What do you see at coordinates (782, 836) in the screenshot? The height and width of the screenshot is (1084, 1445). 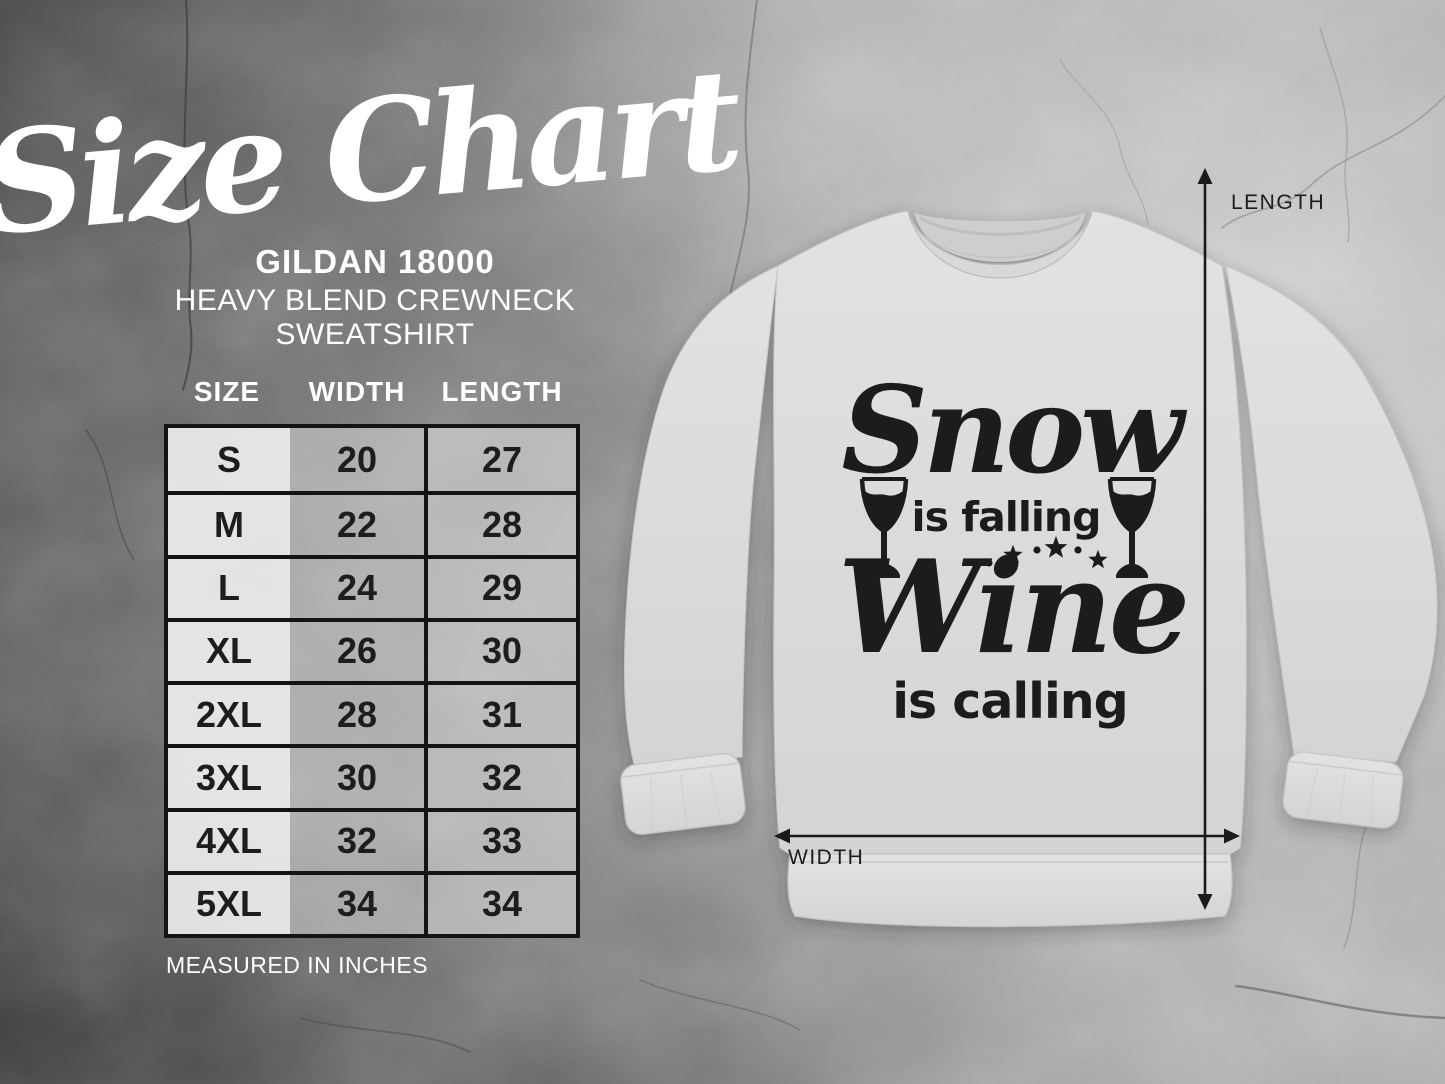 I see `arrow-left-icon` at bounding box center [782, 836].